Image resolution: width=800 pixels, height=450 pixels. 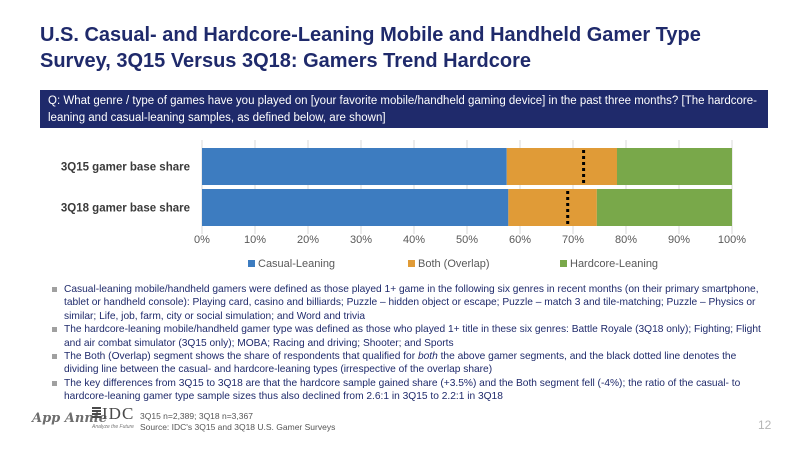 I want to click on category-label: 3Q18 gamer base share, so click(x=125, y=209).